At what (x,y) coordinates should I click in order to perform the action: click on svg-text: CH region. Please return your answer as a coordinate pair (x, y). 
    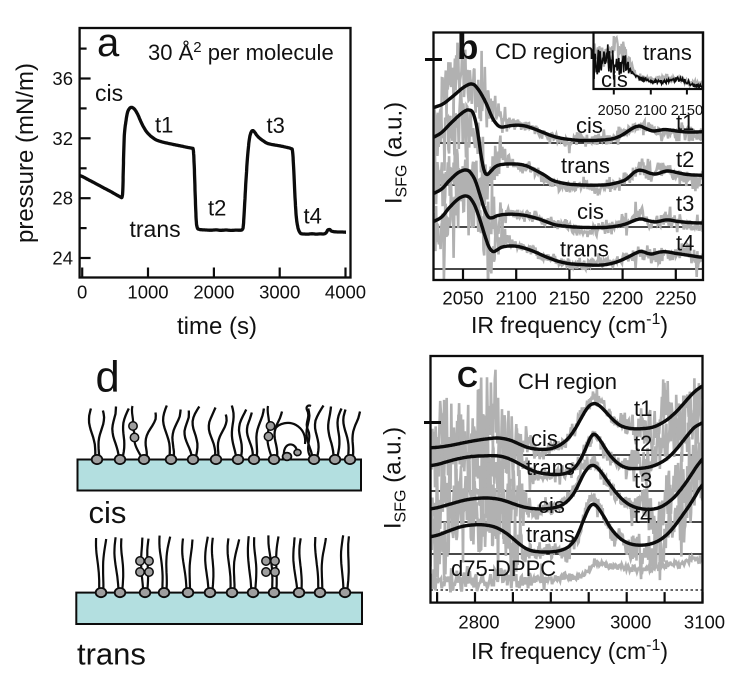
    Looking at the image, I should click on (567, 381).